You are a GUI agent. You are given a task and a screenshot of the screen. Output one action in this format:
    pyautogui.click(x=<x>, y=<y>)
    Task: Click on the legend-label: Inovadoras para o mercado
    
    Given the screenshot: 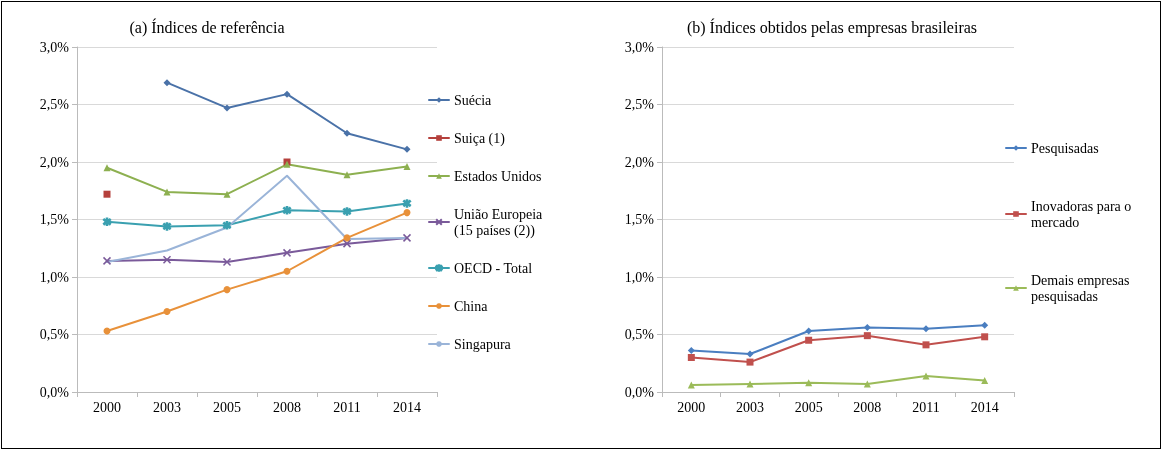 What is the action you would take?
    pyautogui.click(x=1083, y=214)
    